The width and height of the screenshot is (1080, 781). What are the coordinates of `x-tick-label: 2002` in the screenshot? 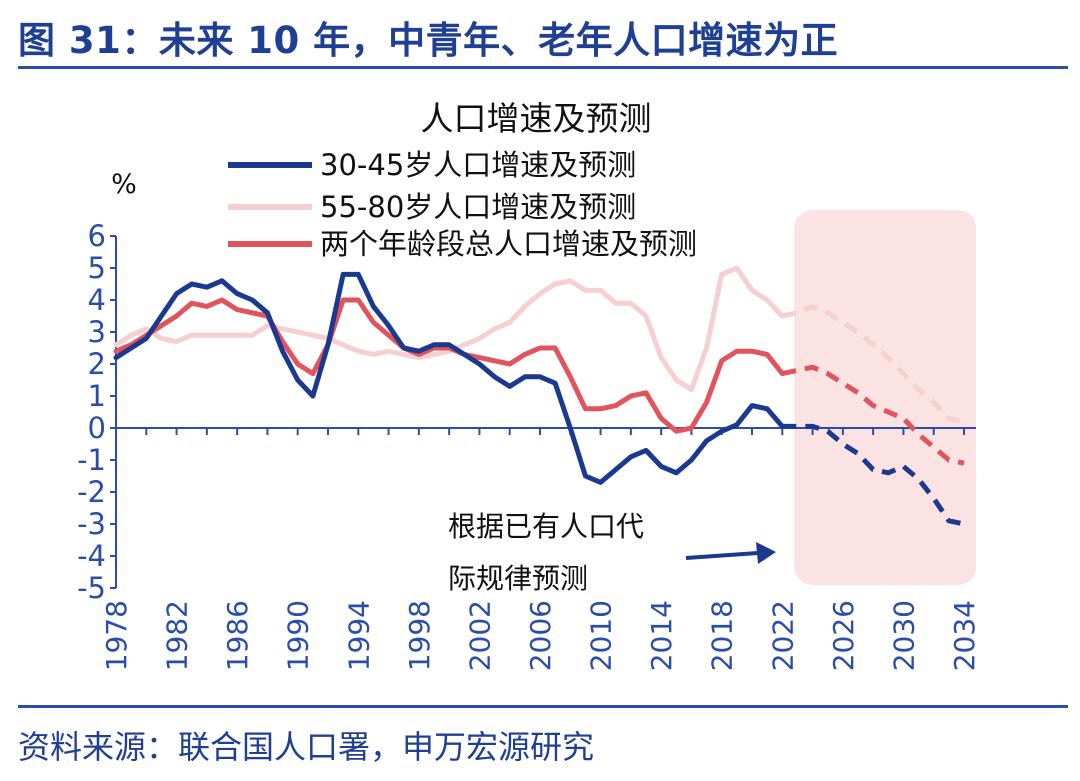 It's located at (479, 635).